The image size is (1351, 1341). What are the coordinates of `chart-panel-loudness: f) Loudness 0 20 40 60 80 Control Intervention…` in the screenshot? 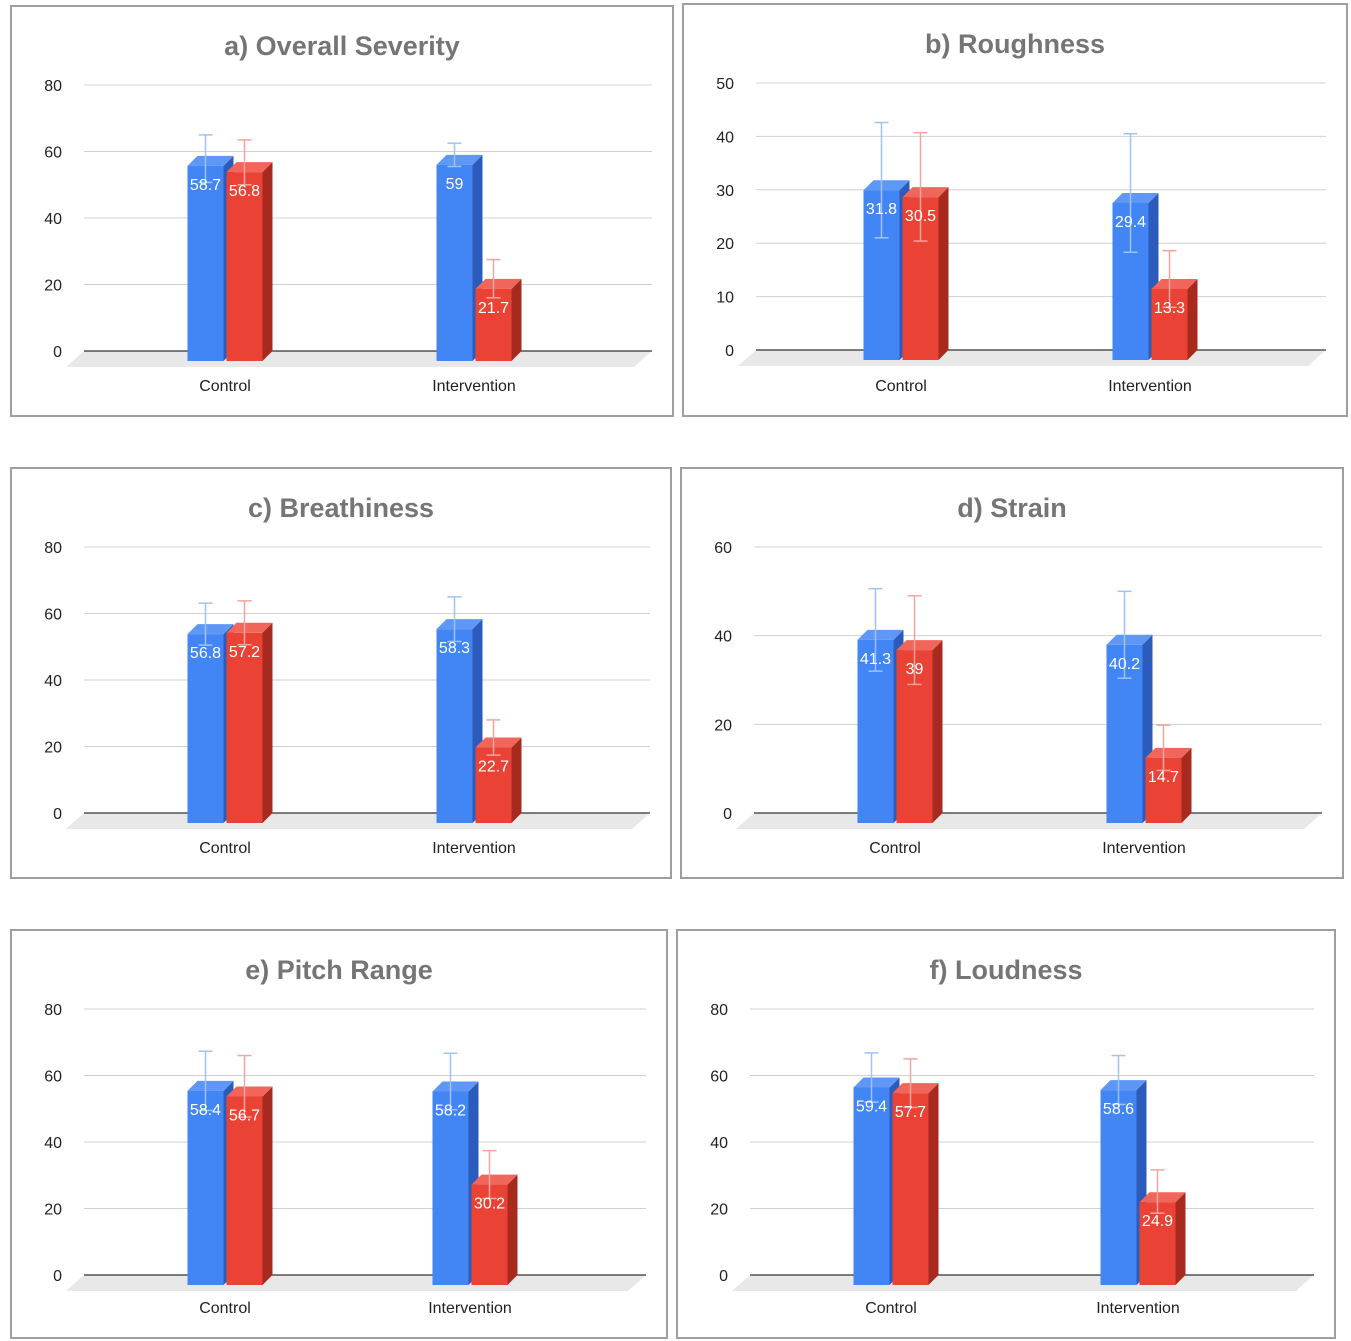 It's located at (1006, 1134).